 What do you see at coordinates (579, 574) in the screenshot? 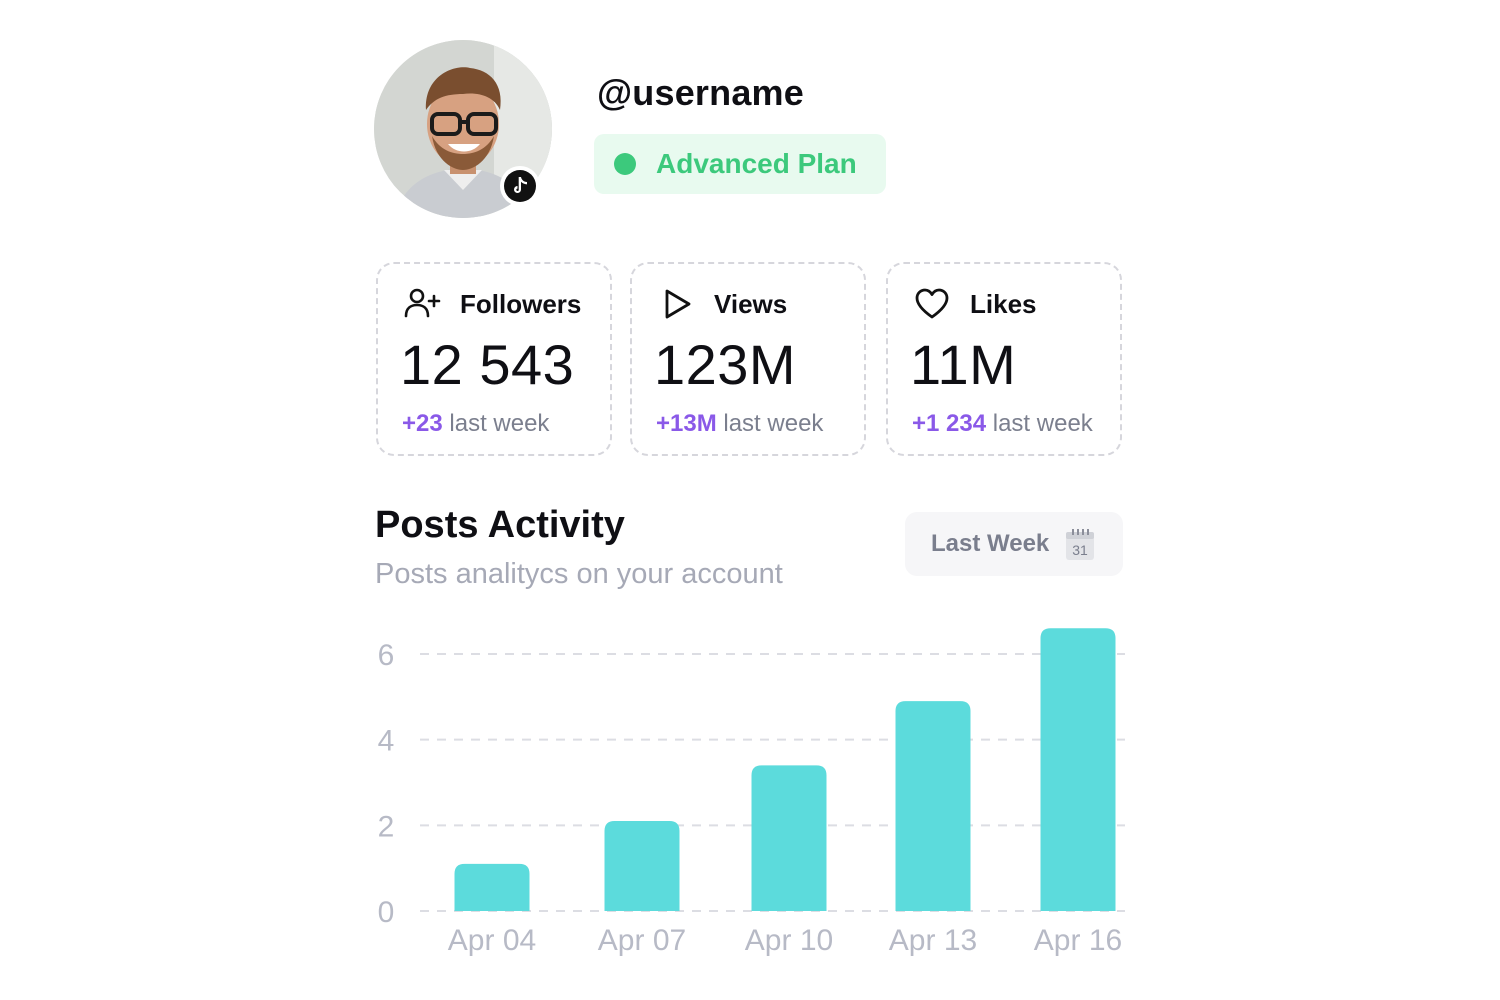
I see `section-subtitle: Posts analitycs on your account` at bounding box center [579, 574].